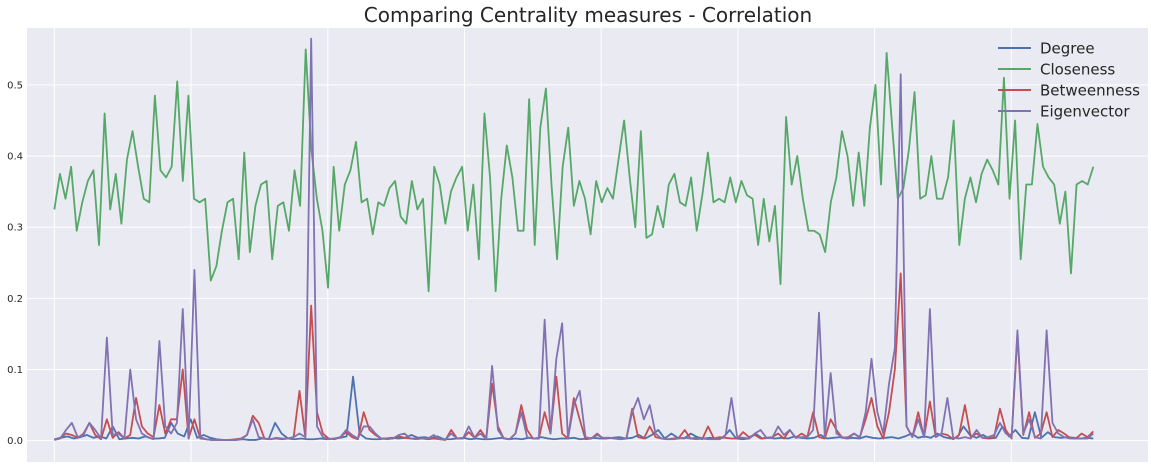 The width and height of the screenshot is (1151, 474). What do you see at coordinates (1090, 91) in the screenshot?
I see `legend-label-betweenness: Betweenness` at bounding box center [1090, 91].